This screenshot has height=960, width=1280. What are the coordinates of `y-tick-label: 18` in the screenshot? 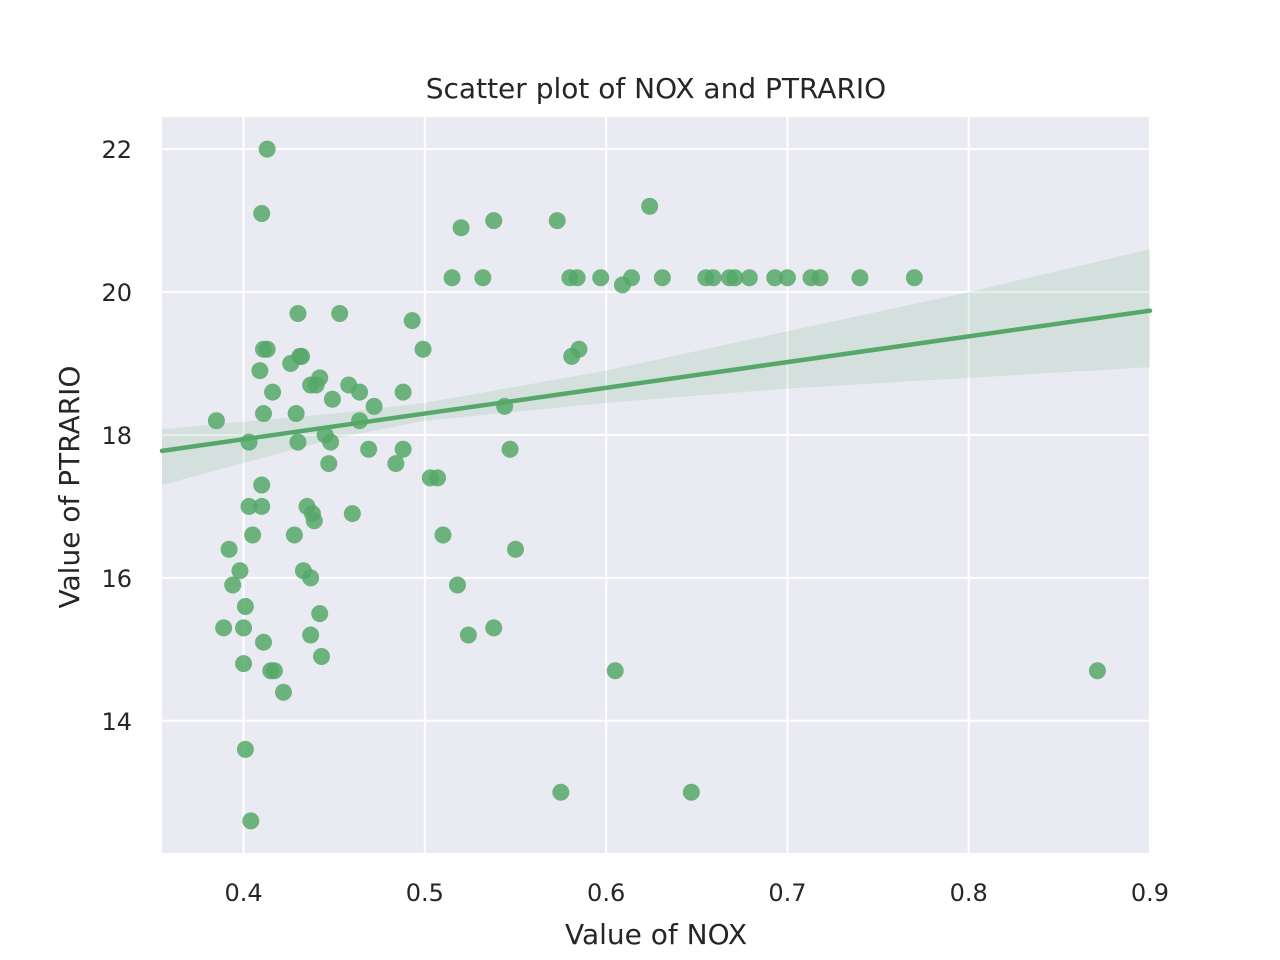 It's located at (116, 436).